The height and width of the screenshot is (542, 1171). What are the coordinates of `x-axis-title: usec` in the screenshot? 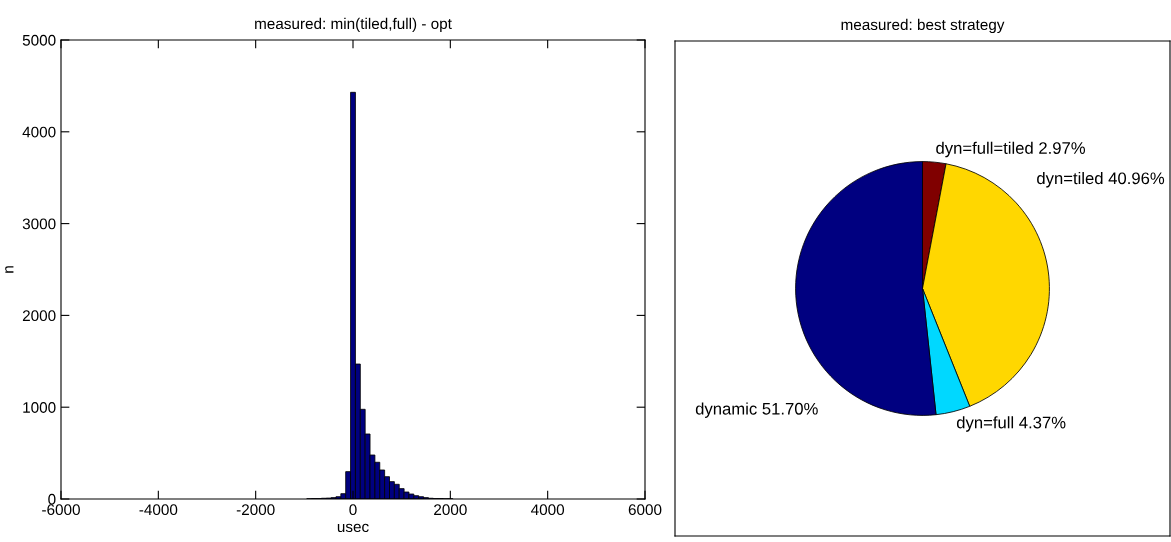 It's located at (353, 528).